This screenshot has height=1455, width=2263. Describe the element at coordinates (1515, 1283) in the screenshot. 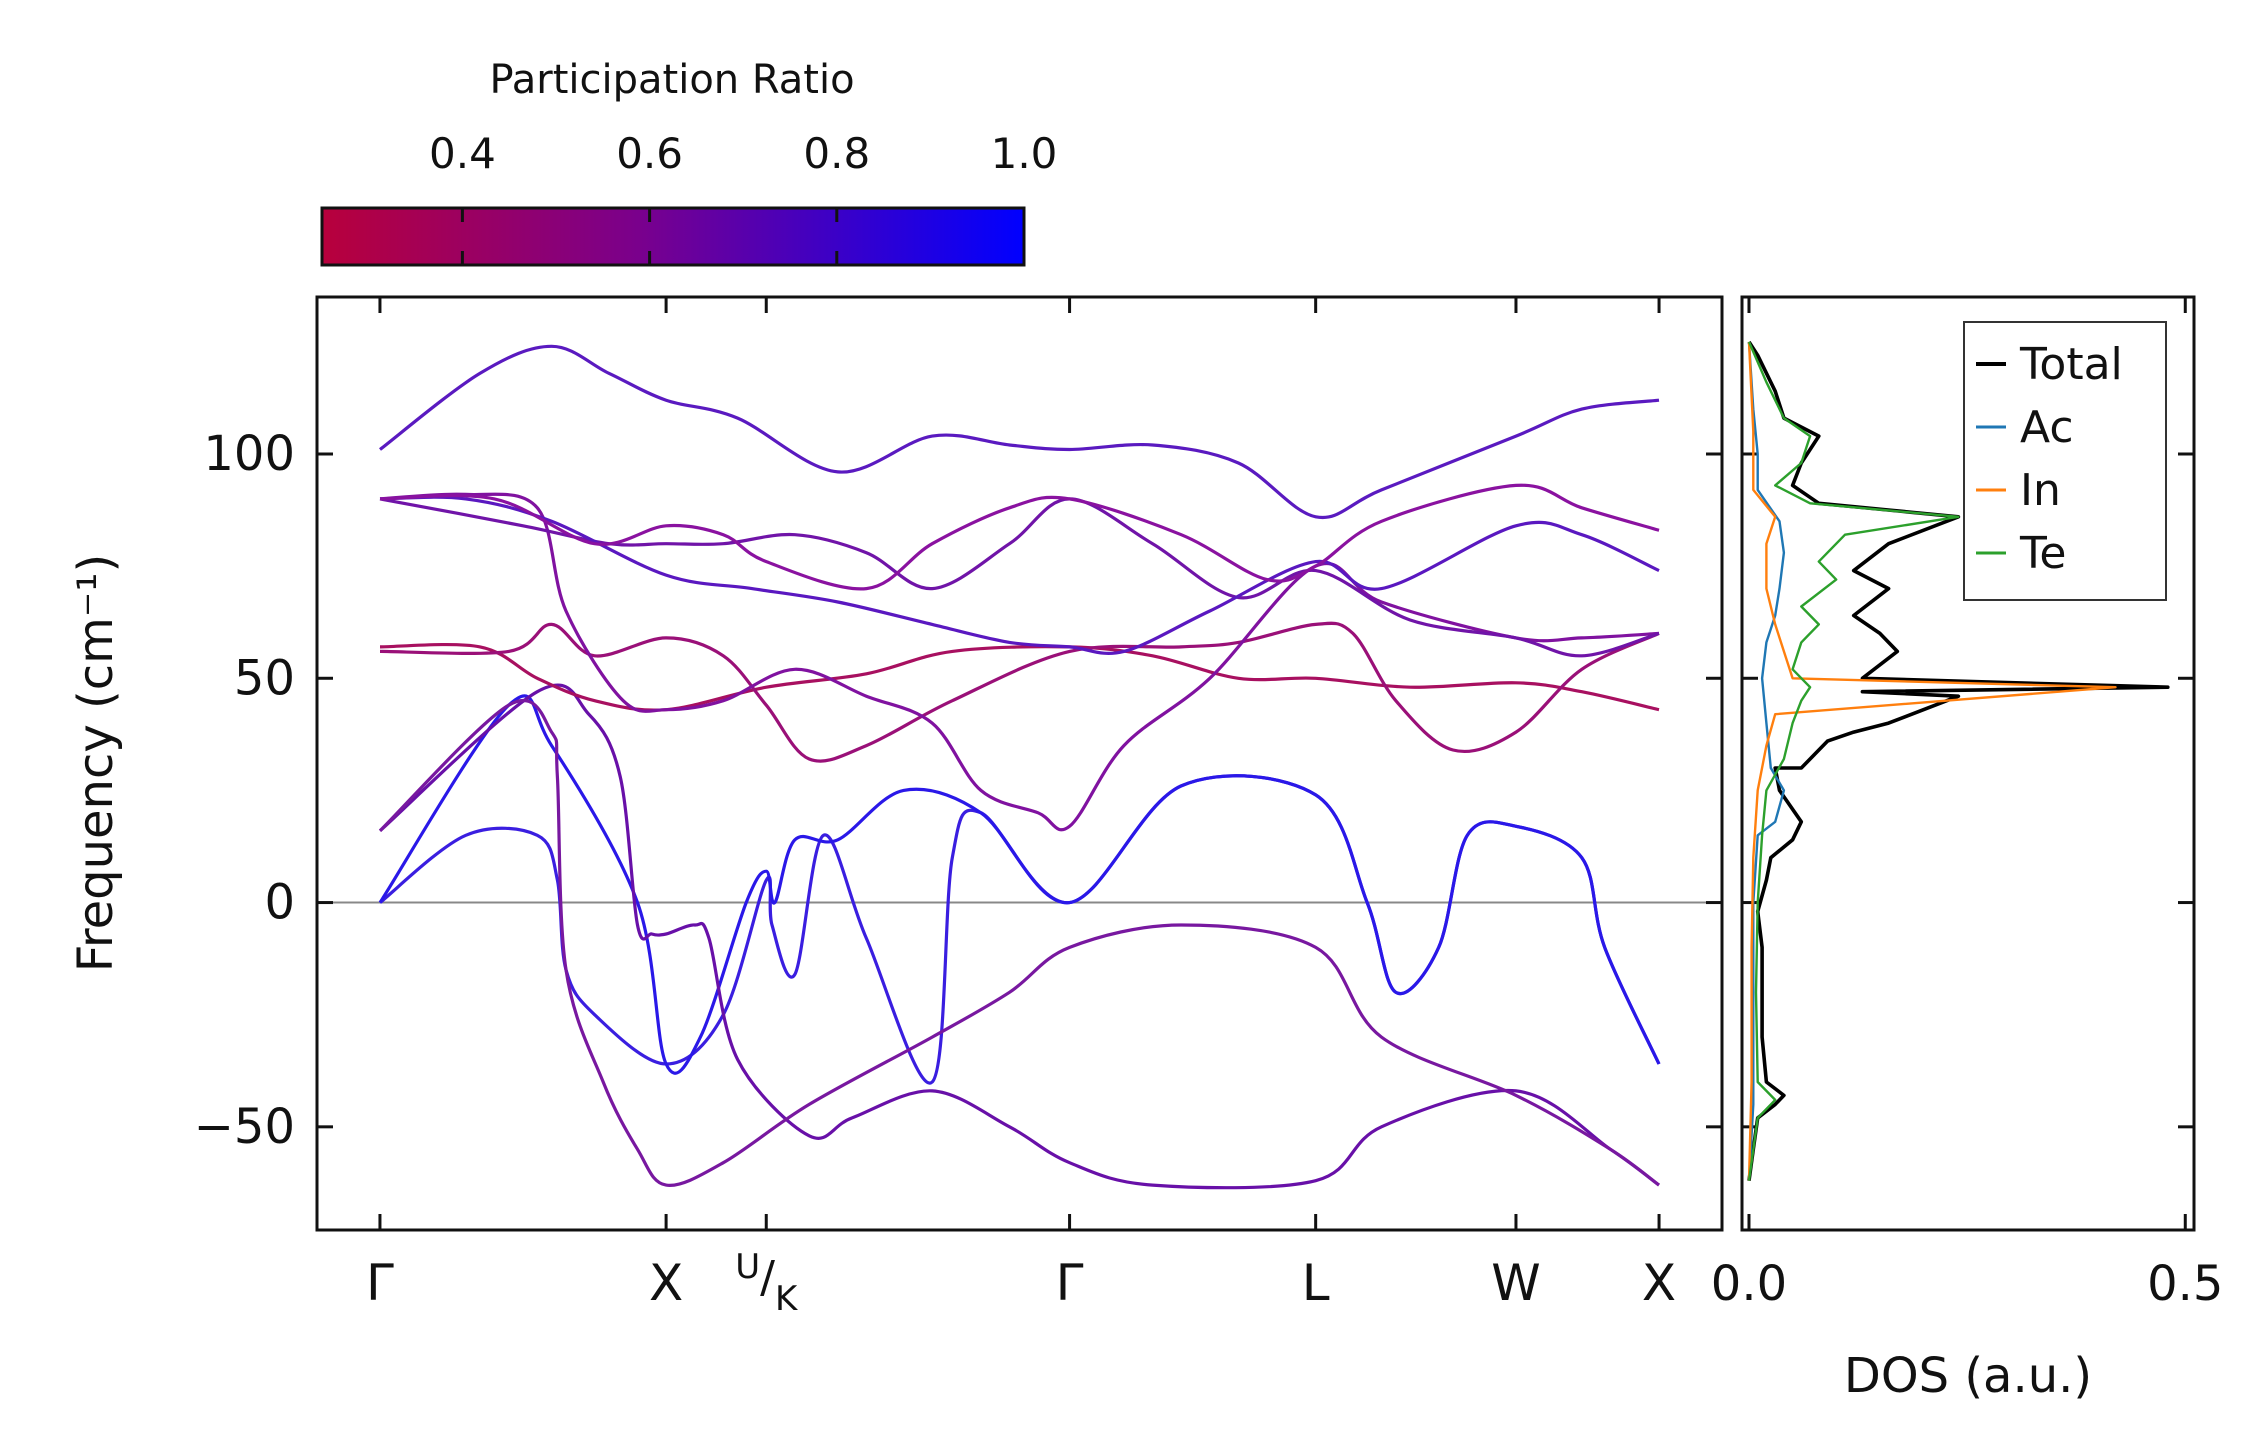

I see `kpath-label: W` at that location.